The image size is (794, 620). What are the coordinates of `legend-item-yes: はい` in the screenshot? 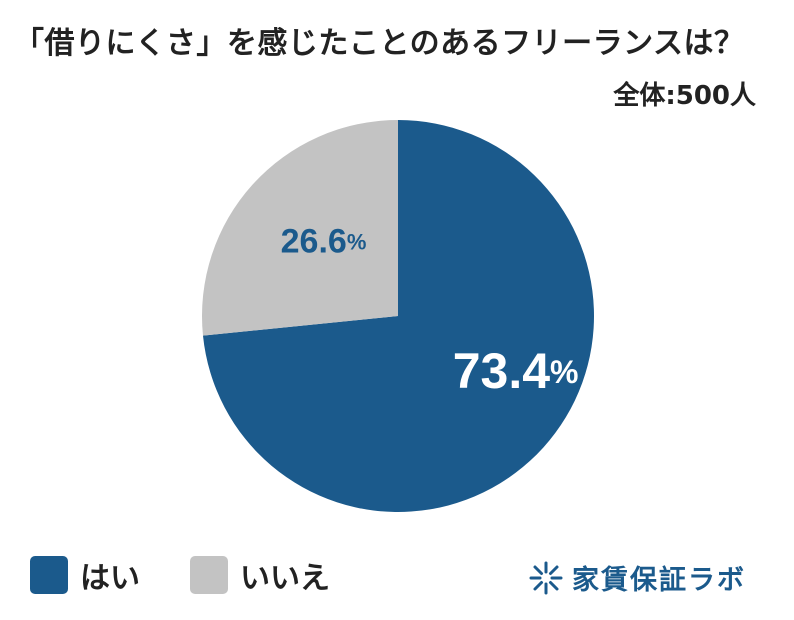 It's located at (85, 575).